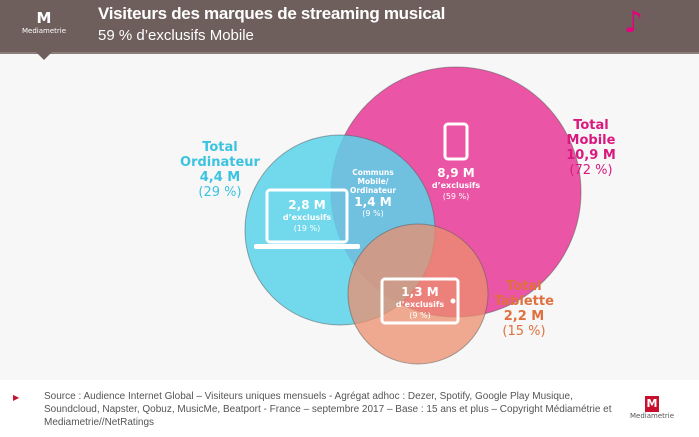 The width and height of the screenshot is (699, 437). I want to click on tablet-button, so click(453, 301).